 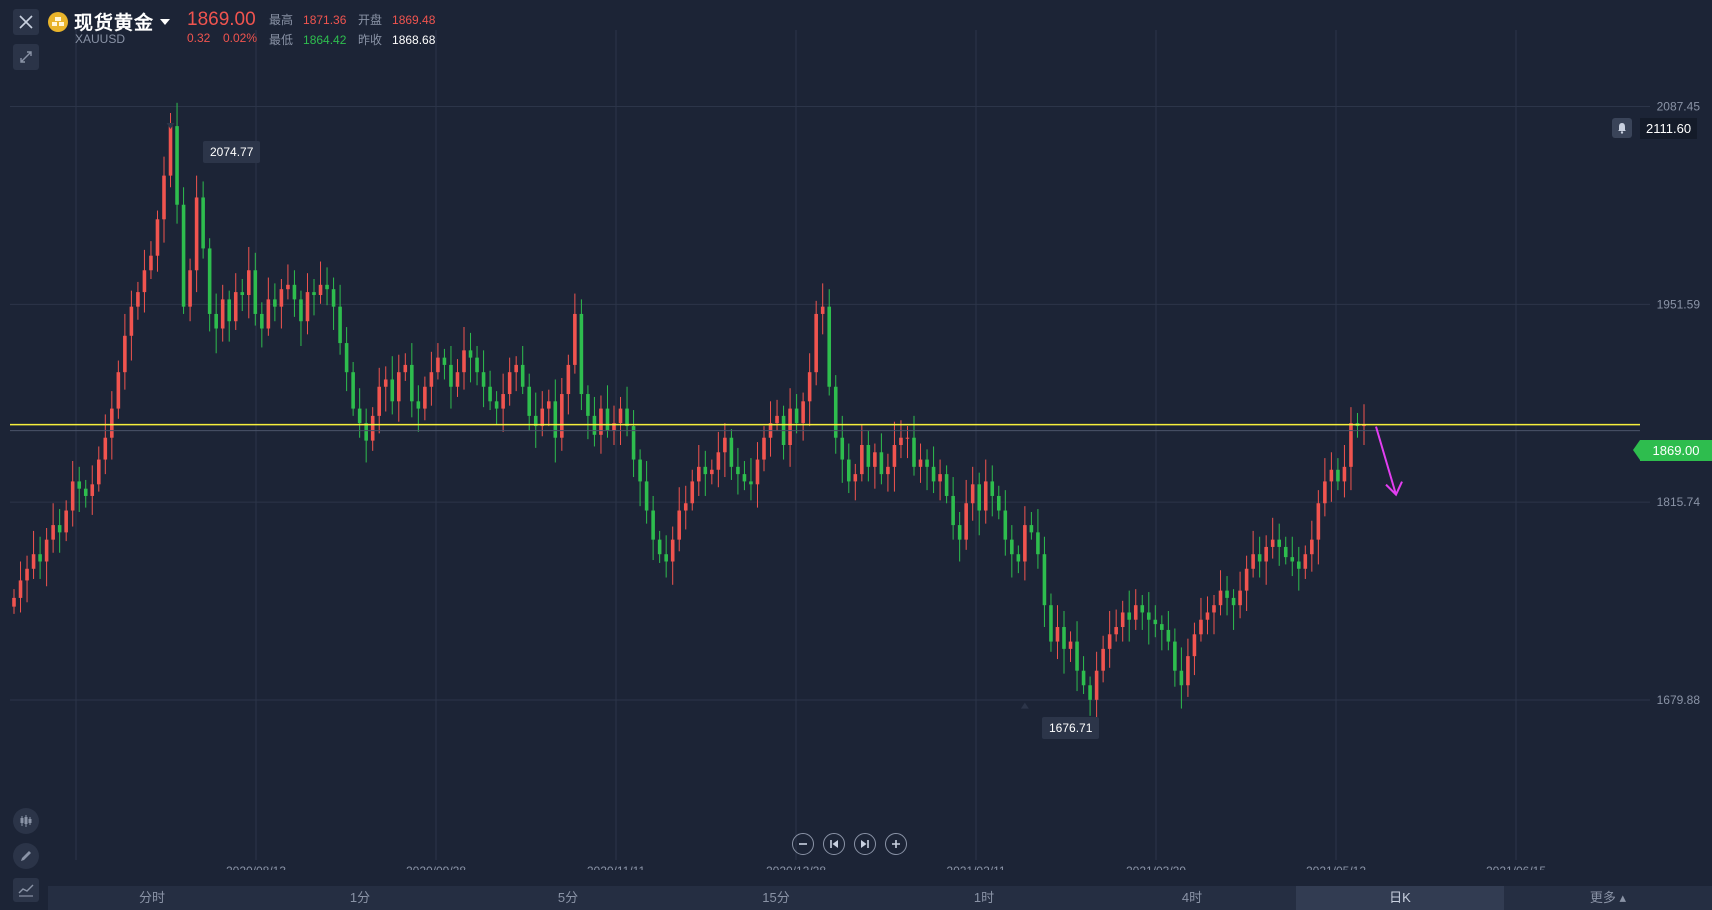 I want to click on tab-15m: 15分, so click(x=776, y=897).